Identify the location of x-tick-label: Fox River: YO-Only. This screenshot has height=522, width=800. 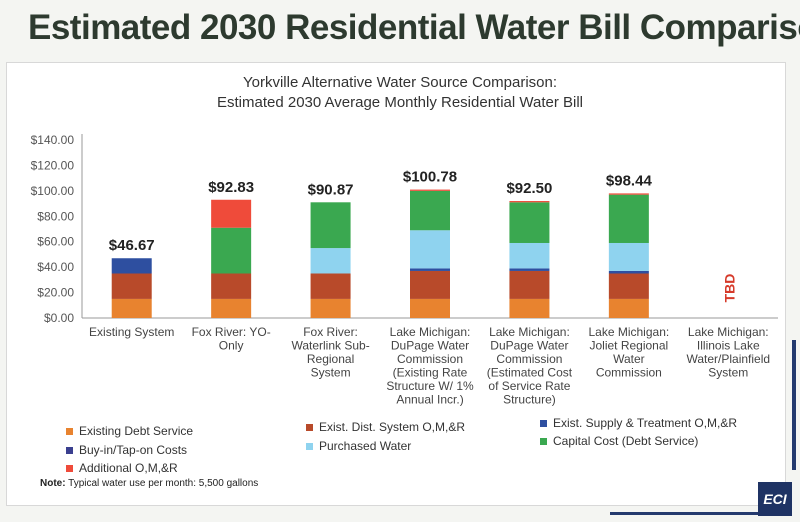
(231, 339).